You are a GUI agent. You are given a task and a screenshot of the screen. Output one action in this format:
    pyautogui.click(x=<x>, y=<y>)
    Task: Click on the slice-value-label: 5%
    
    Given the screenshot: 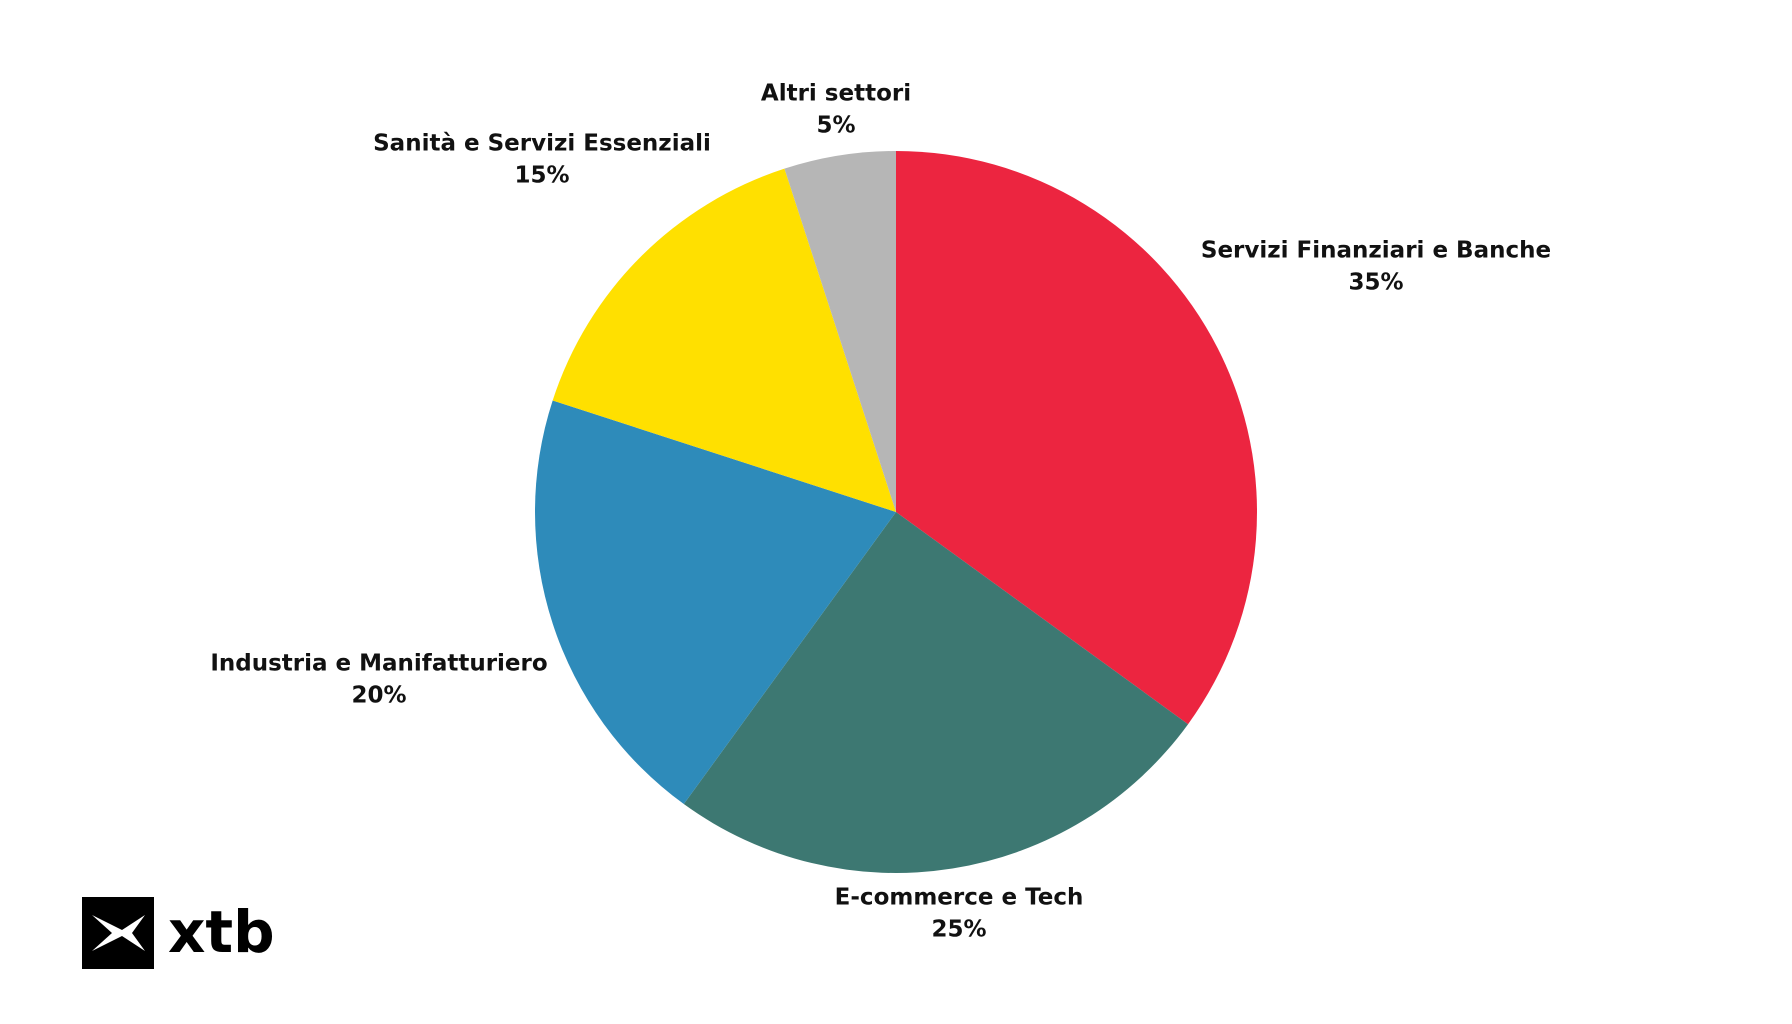 What is the action you would take?
    pyautogui.click(x=835, y=126)
    